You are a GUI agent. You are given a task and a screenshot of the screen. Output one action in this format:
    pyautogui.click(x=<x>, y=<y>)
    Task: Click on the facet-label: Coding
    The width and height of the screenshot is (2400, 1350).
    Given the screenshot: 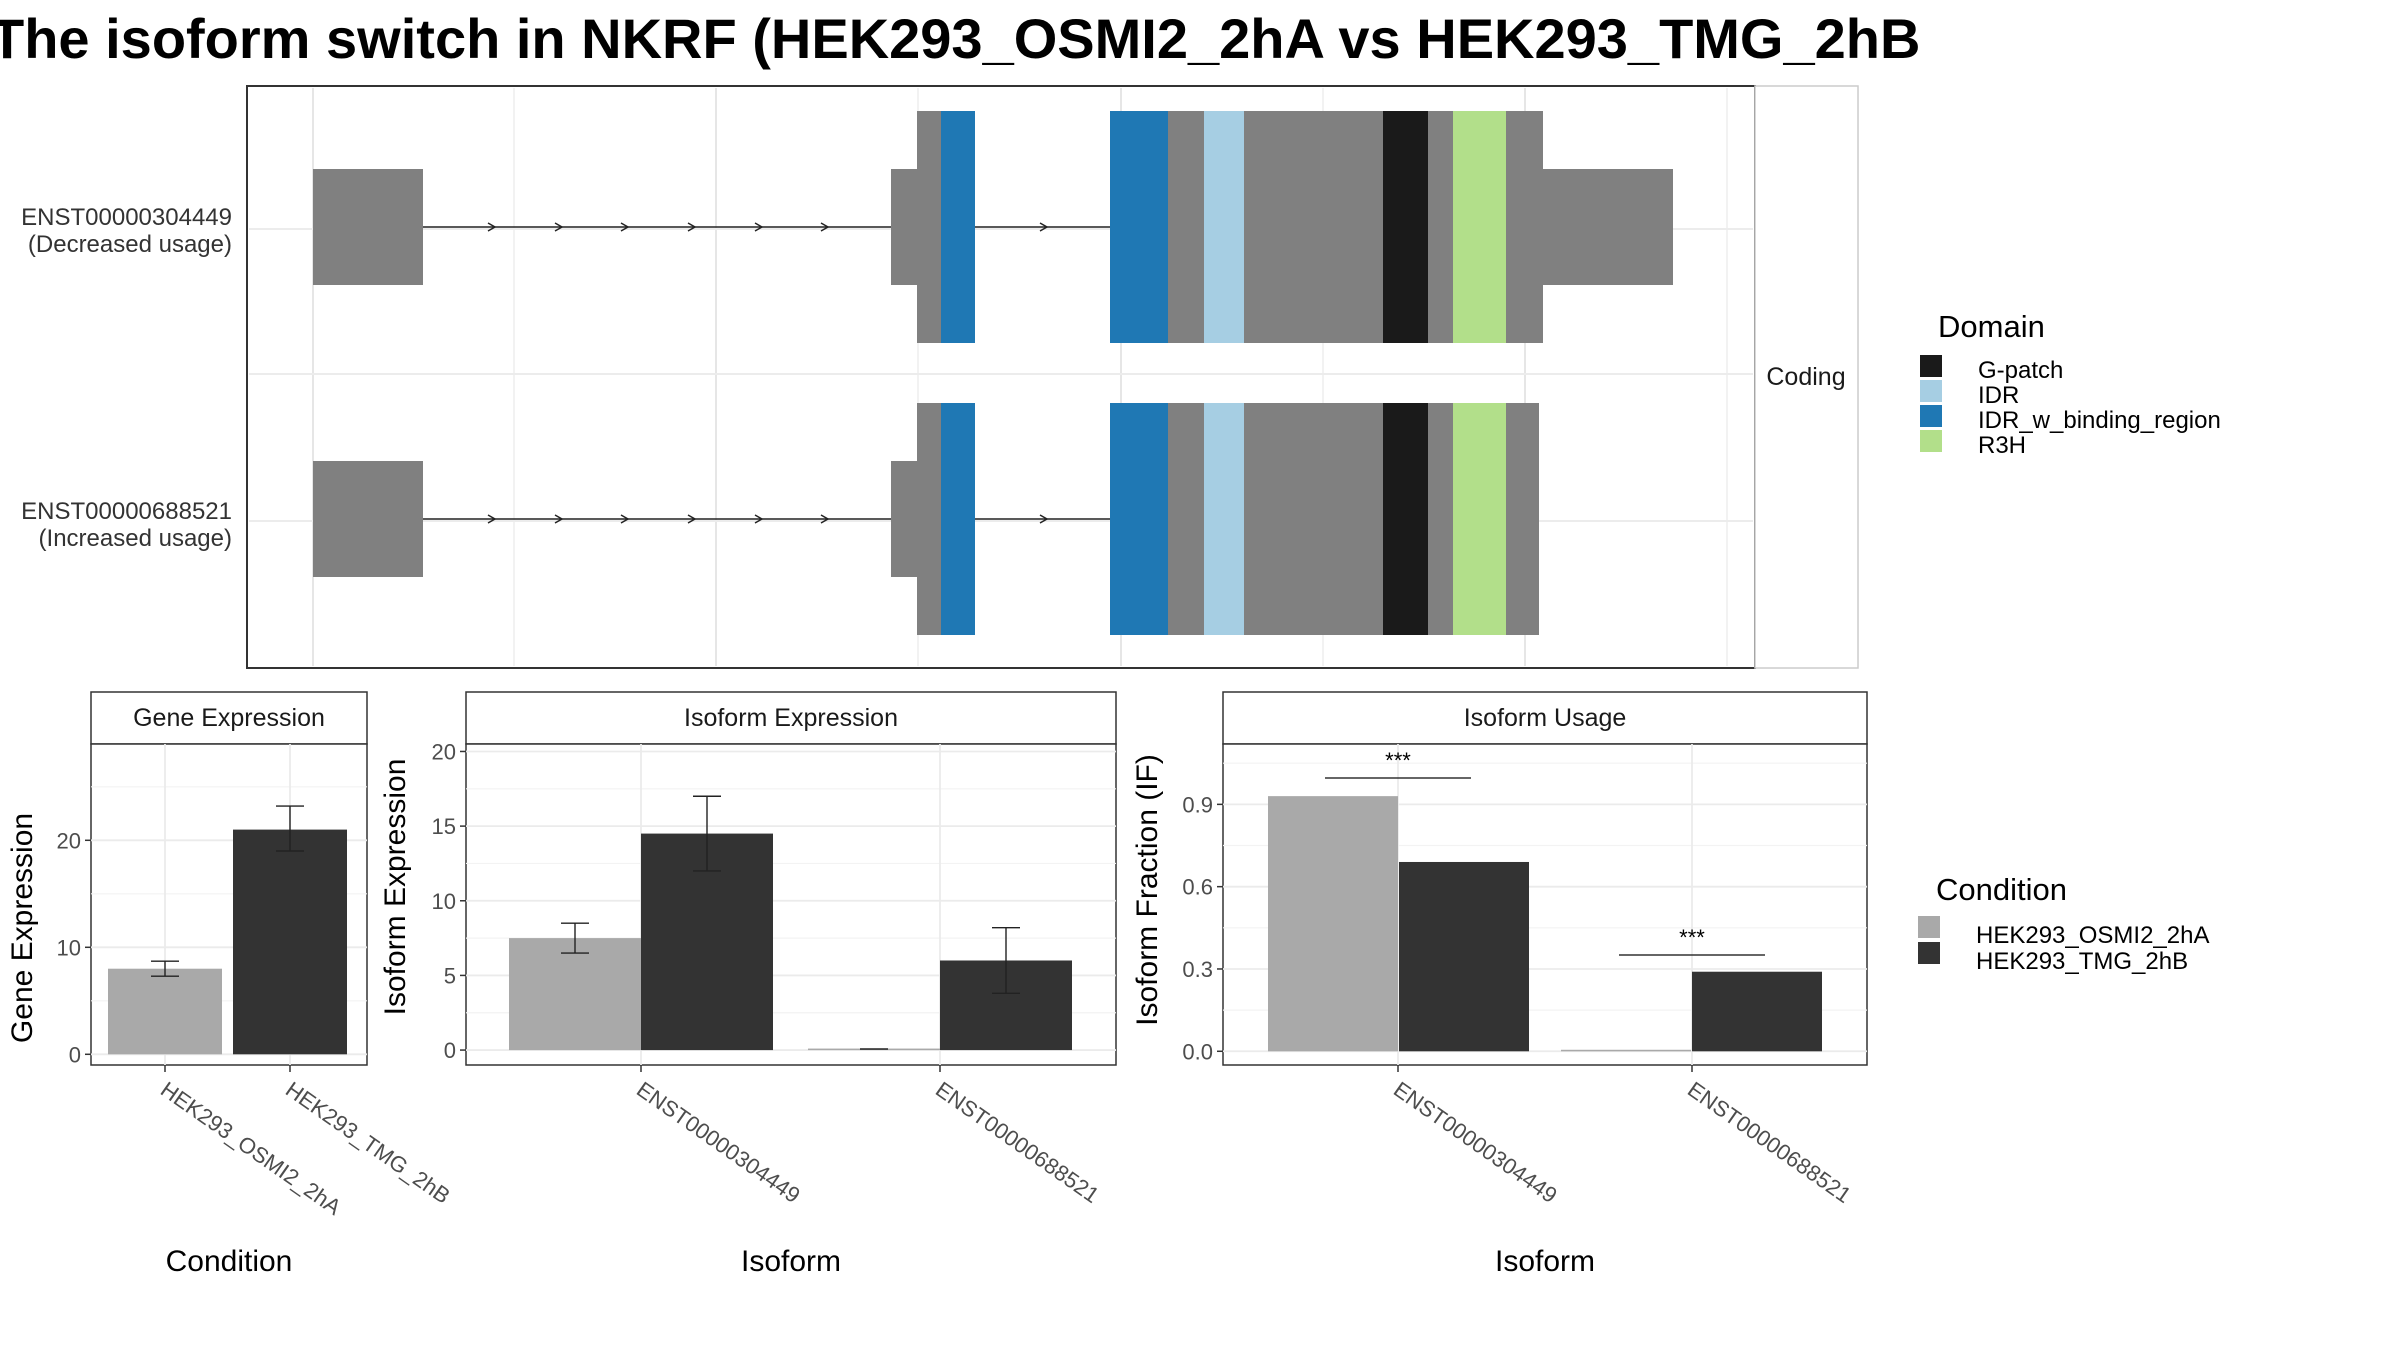 What is the action you would take?
    pyautogui.click(x=1805, y=377)
    